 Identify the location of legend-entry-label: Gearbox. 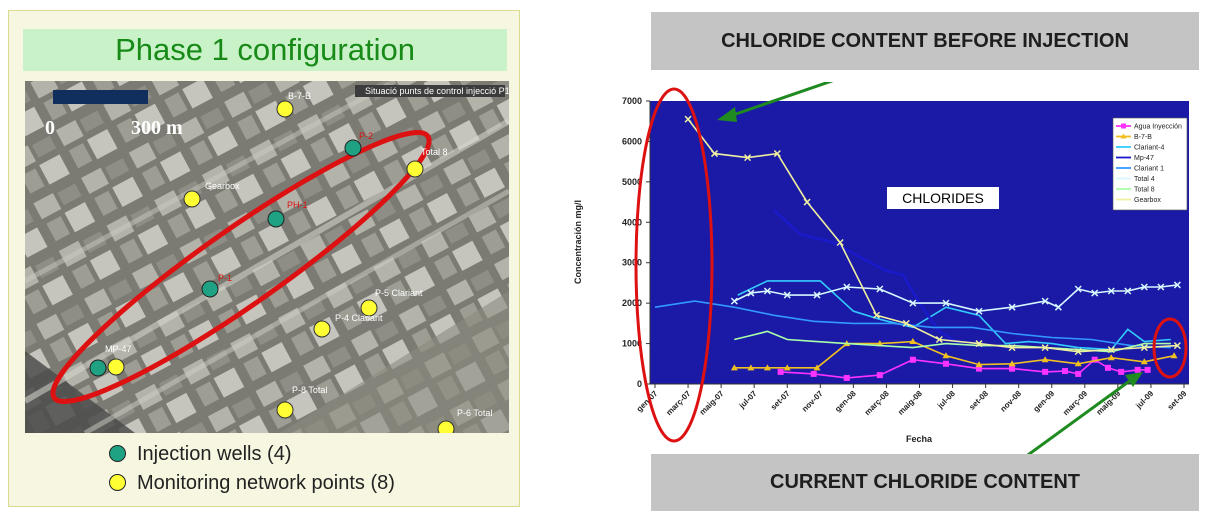
(1147, 200).